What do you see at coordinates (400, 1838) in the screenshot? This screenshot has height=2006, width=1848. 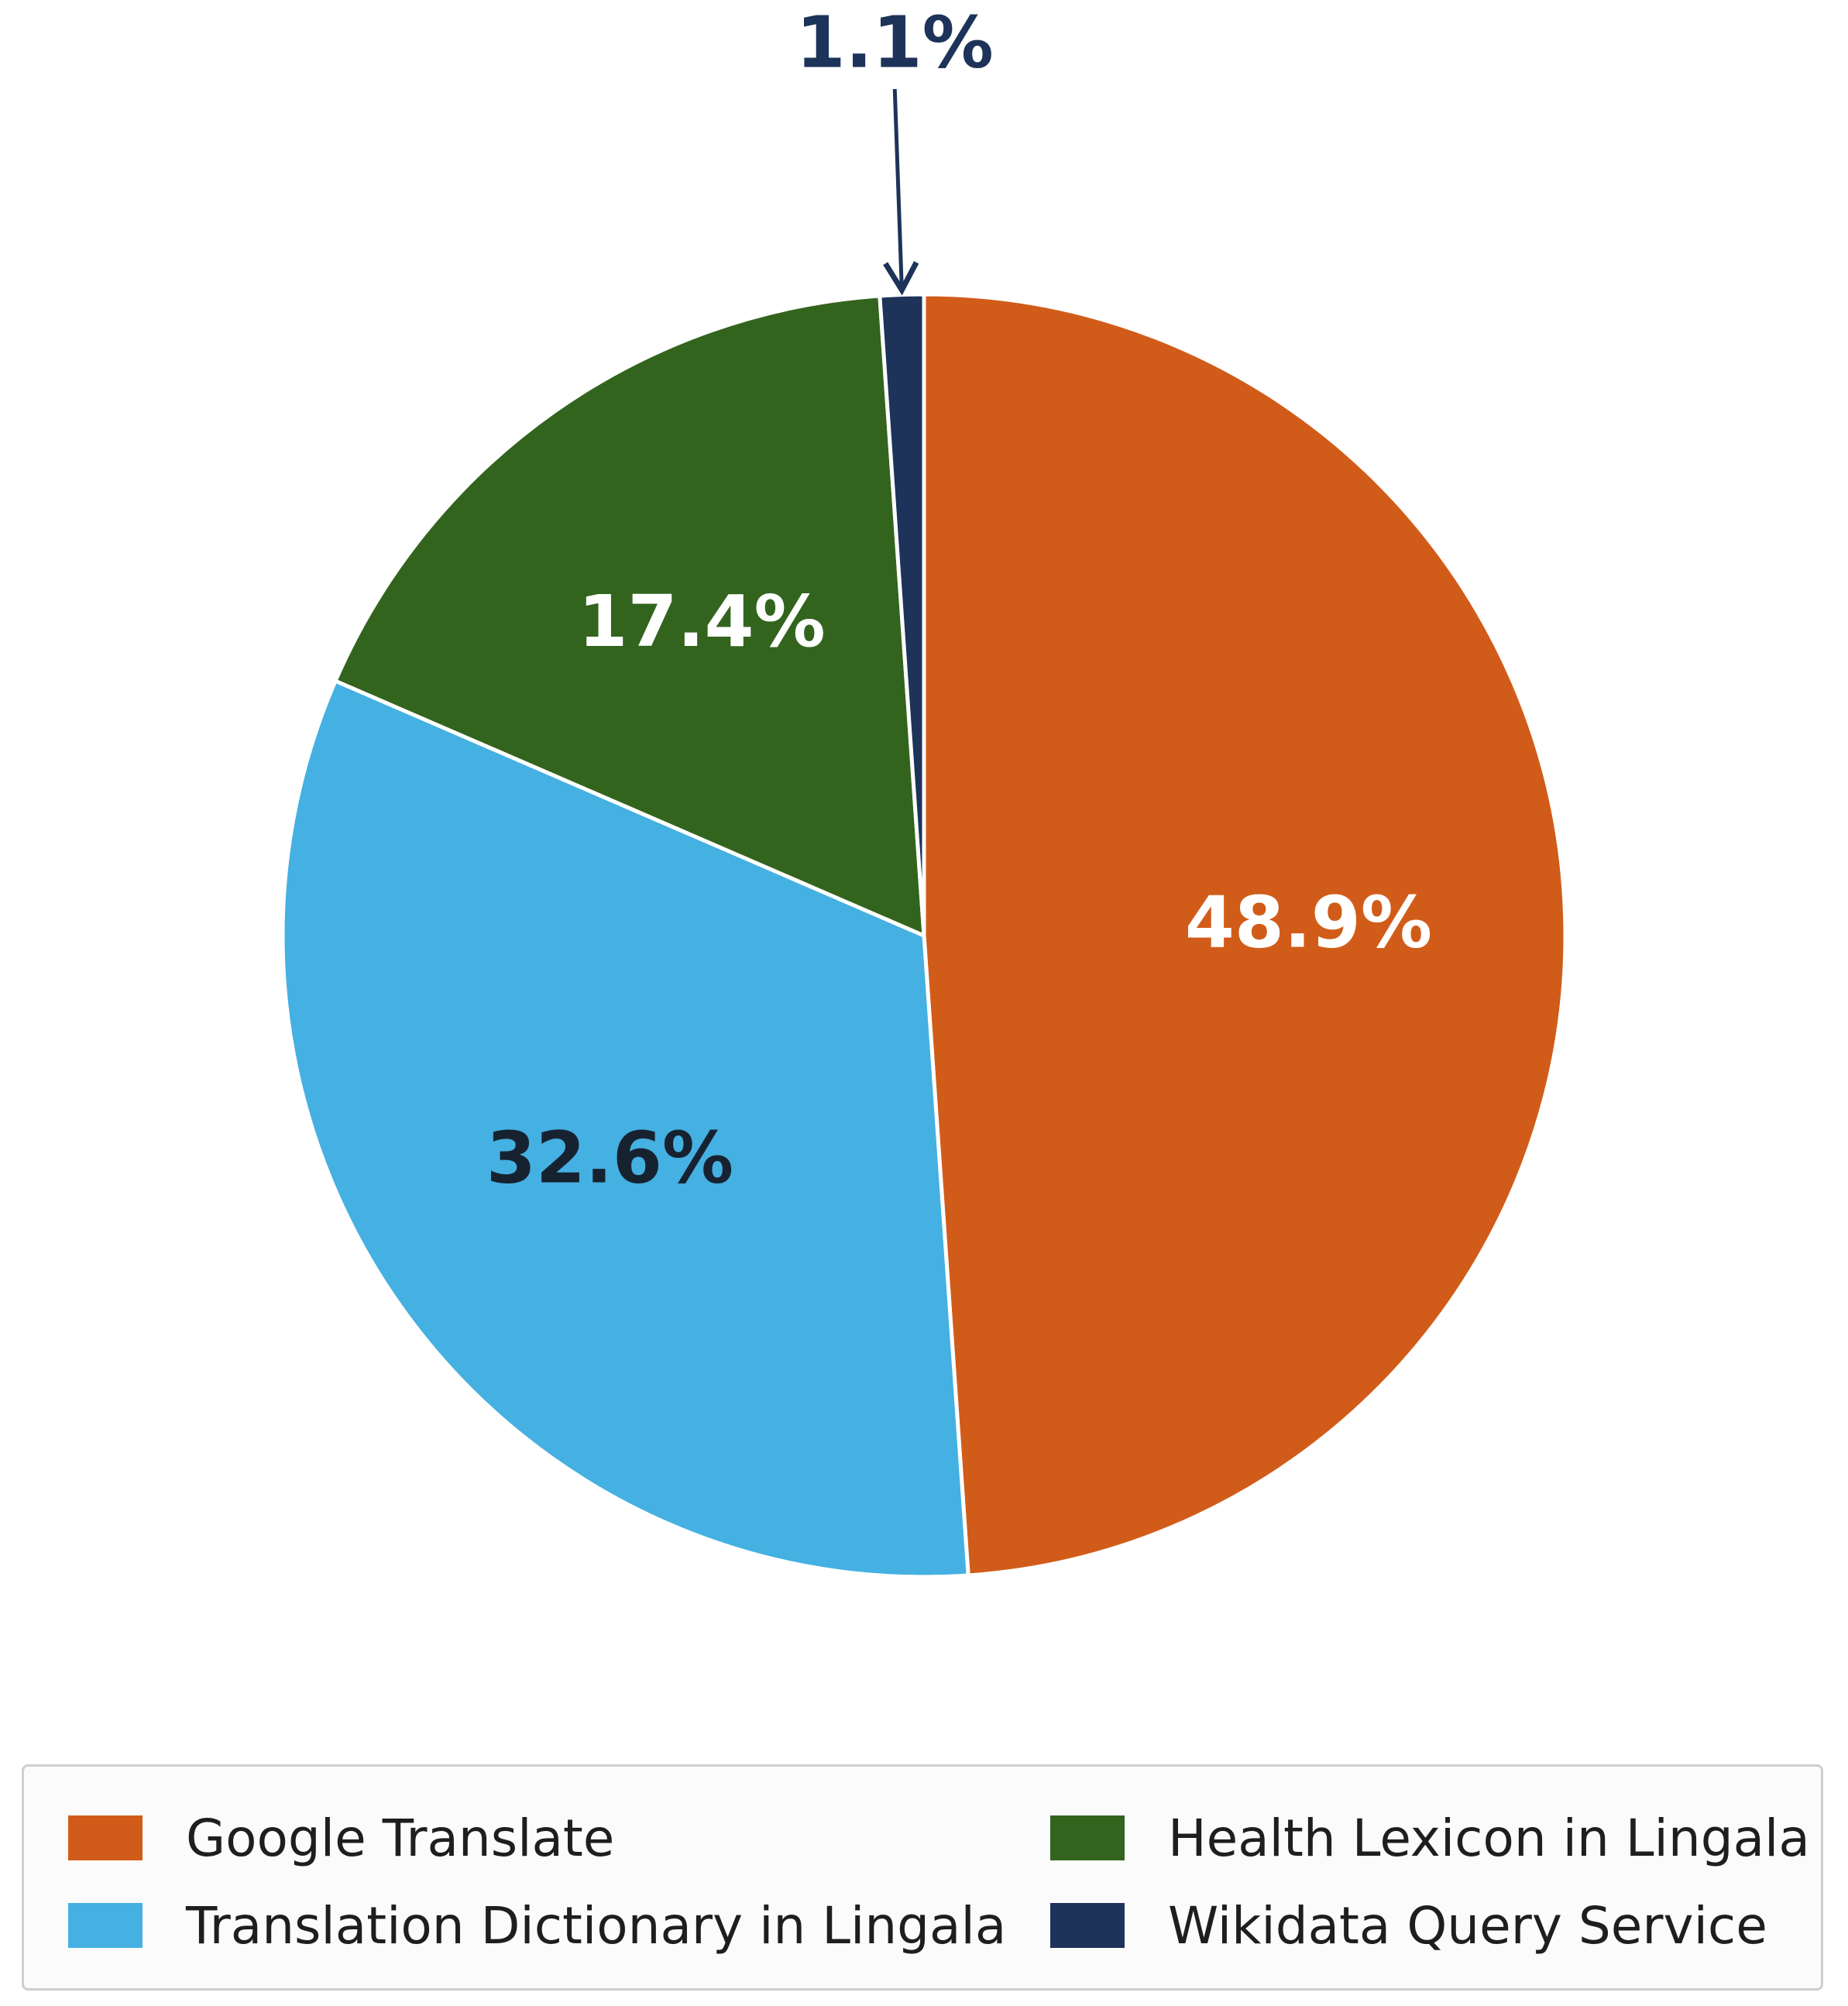 I see `legend-label: Google Translate` at bounding box center [400, 1838].